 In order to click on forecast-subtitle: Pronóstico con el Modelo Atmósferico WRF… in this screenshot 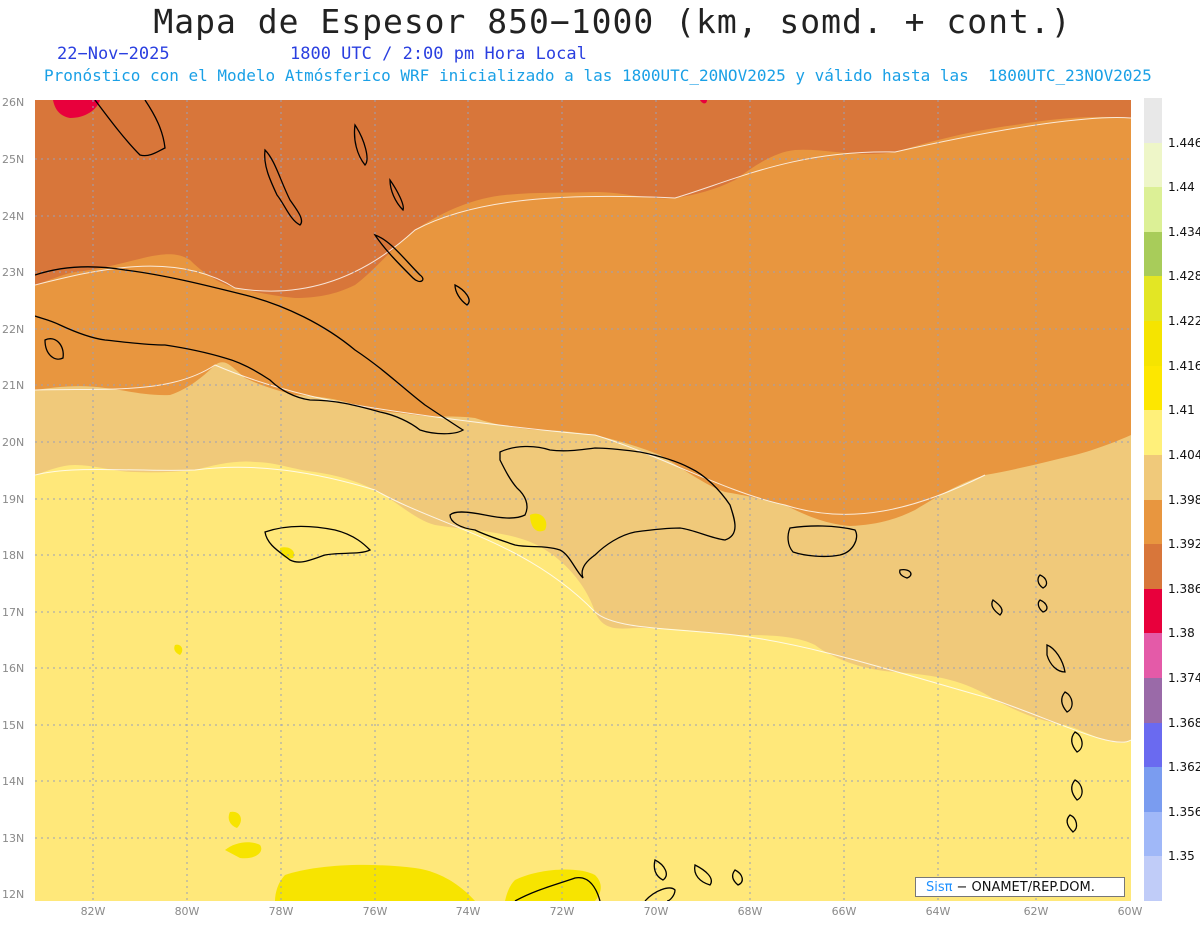, I will do `click(598, 75)`.